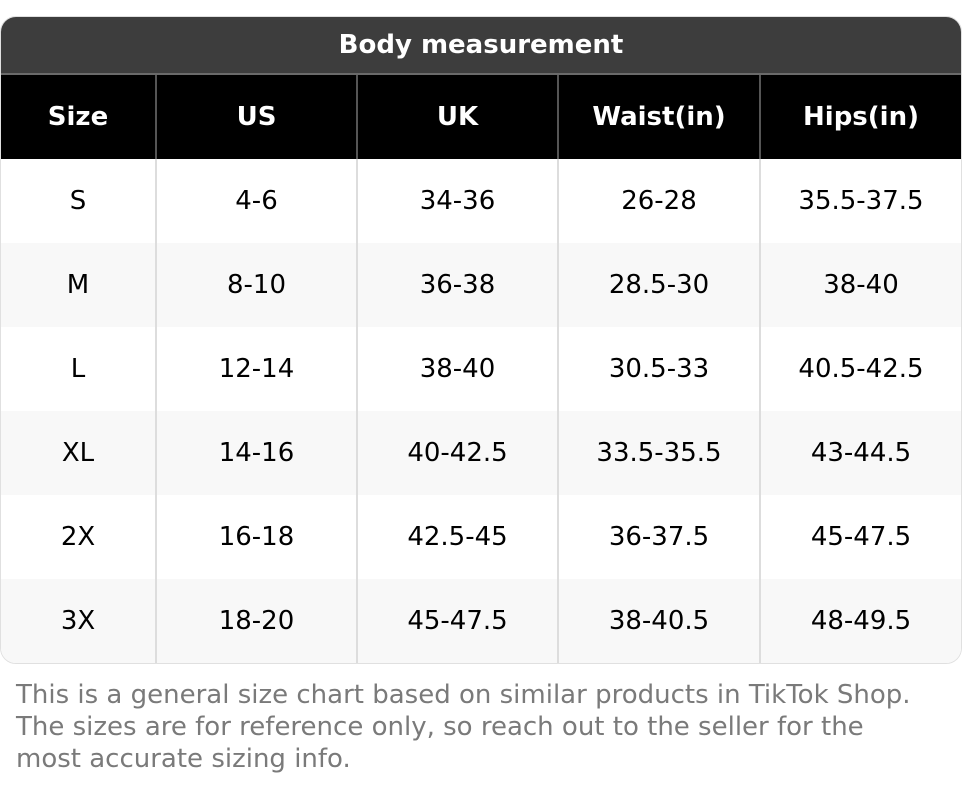  Describe the element at coordinates (256, 453) in the screenshot. I see `table-cell: 14-16` at that location.